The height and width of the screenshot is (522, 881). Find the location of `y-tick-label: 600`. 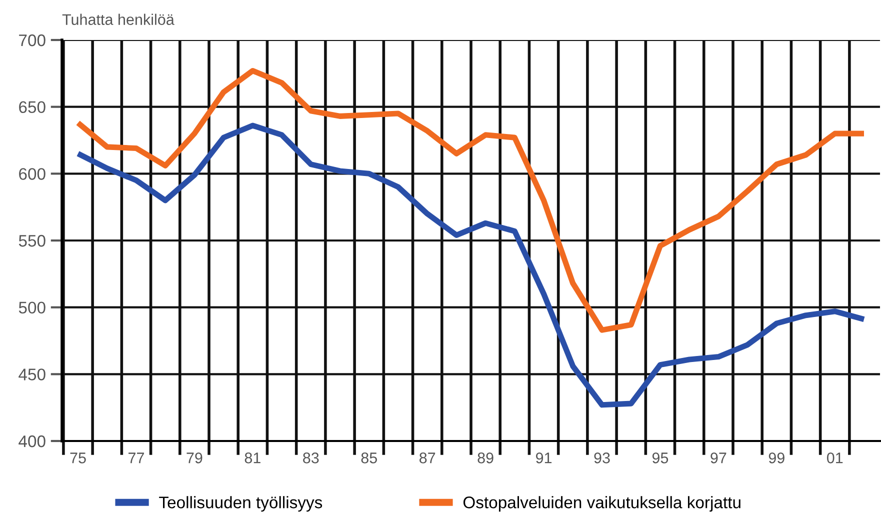

y-tick-label: 600 is located at coordinates (32, 174).